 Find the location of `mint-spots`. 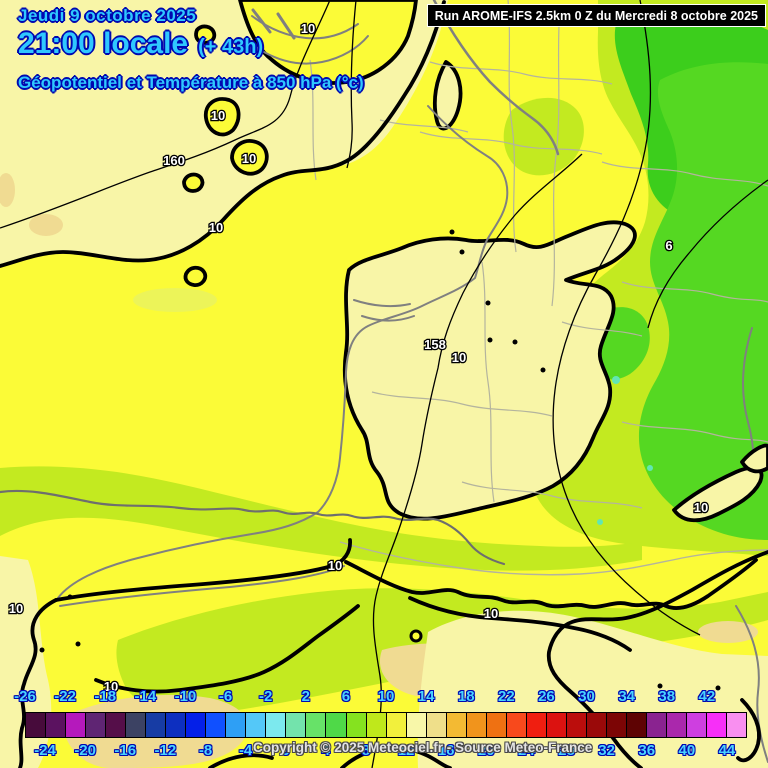

mint-spots is located at coordinates (625, 450).